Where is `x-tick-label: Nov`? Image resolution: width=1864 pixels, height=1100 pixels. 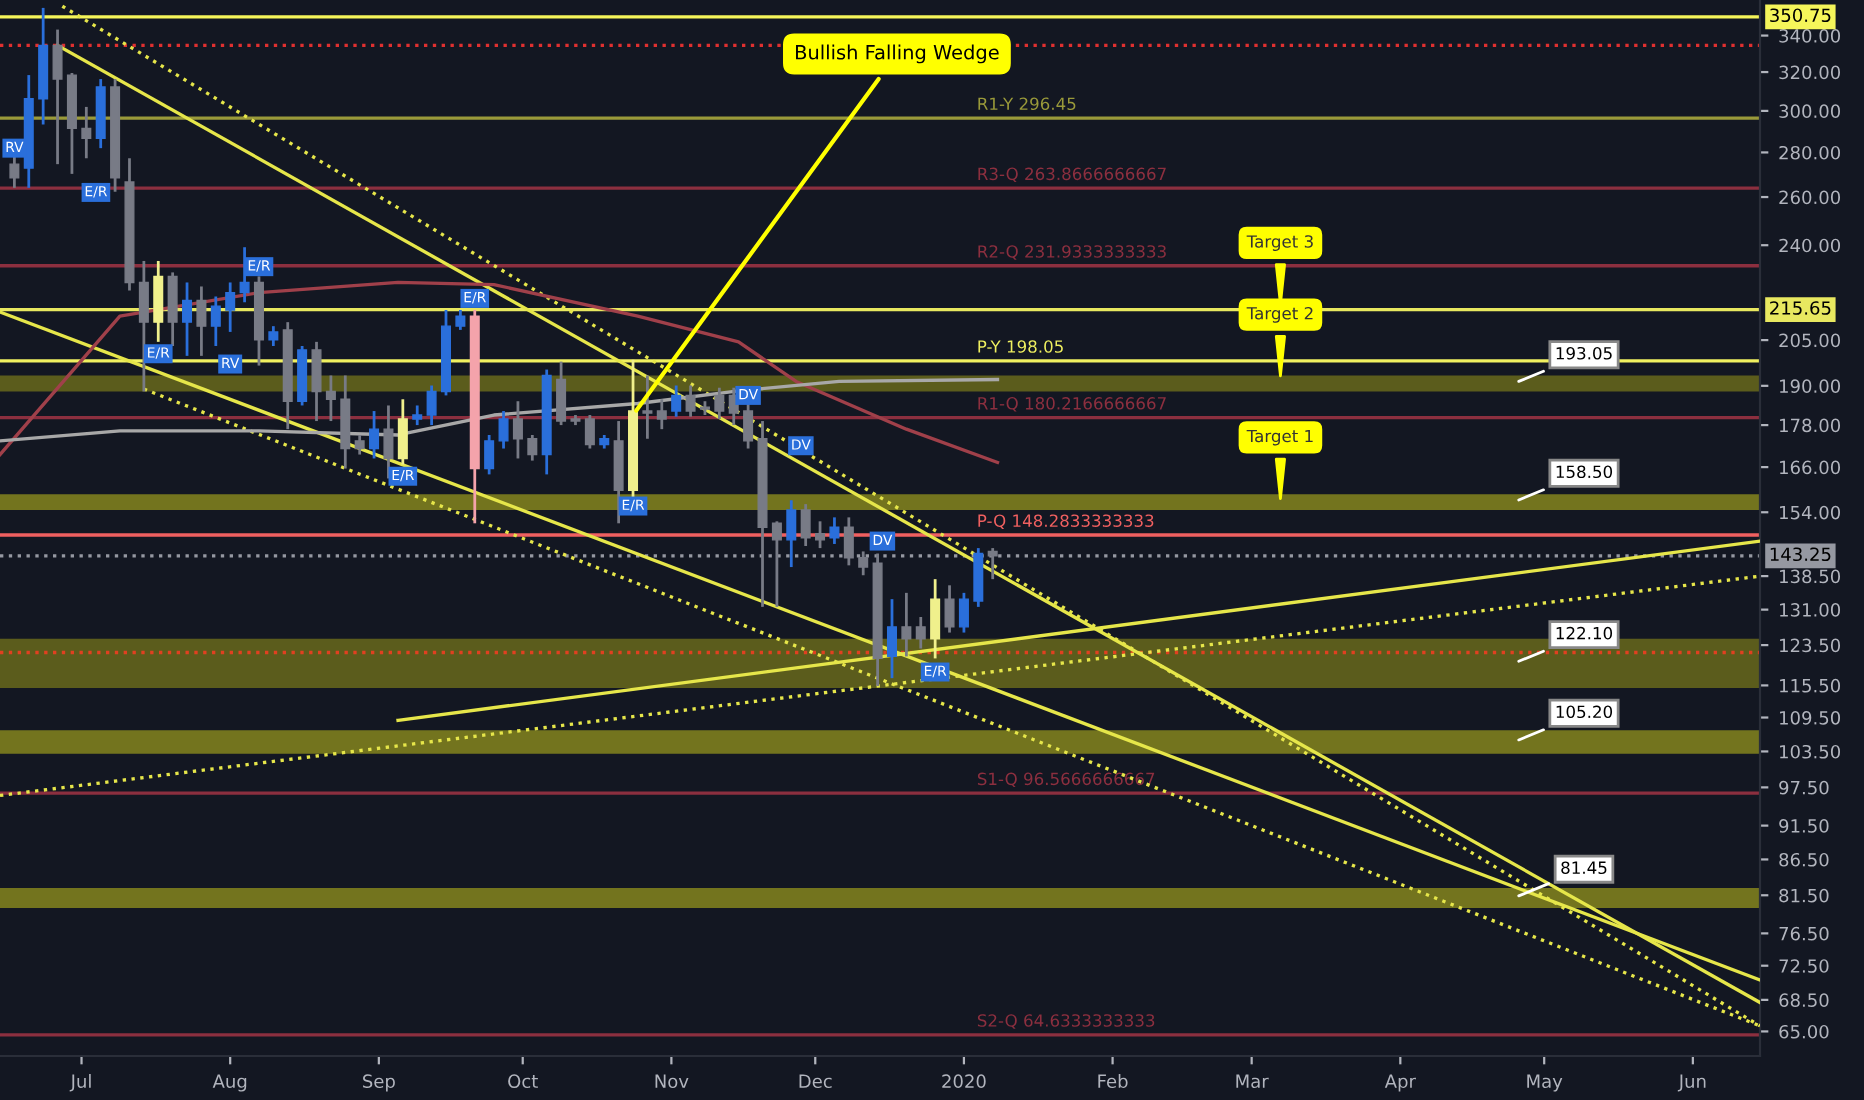 x-tick-label: Nov is located at coordinates (672, 1081).